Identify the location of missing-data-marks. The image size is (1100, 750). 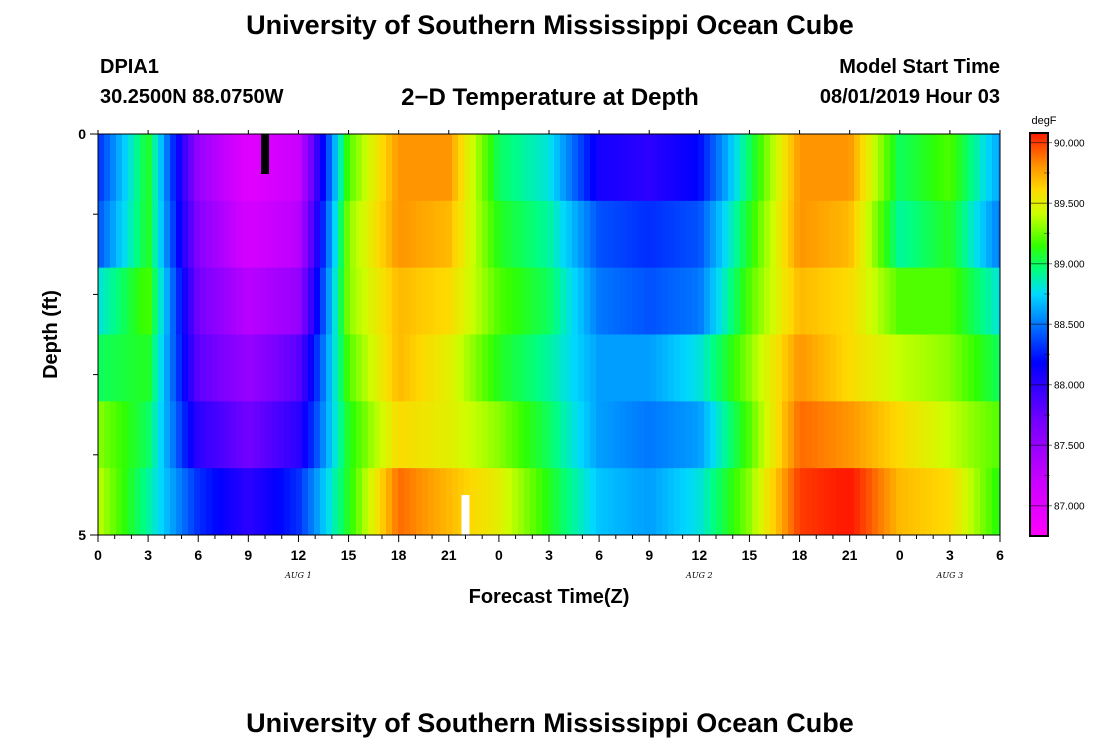
(365, 334).